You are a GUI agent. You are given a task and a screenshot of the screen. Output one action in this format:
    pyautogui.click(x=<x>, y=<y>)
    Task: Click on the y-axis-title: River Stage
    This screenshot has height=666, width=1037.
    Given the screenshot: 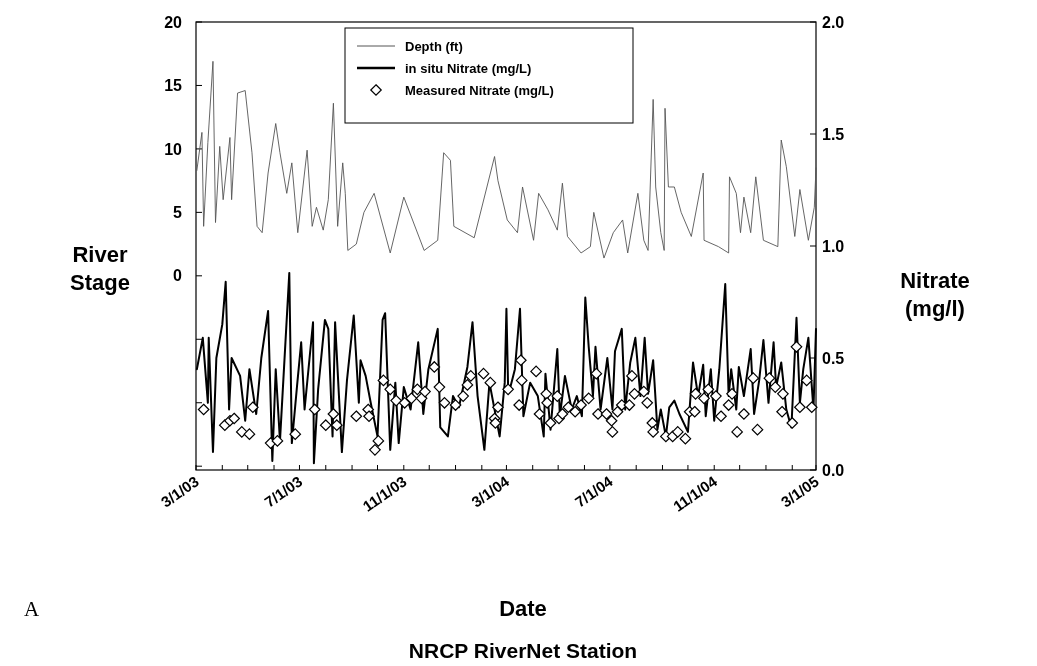 What is the action you would take?
    pyautogui.click(x=100, y=268)
    